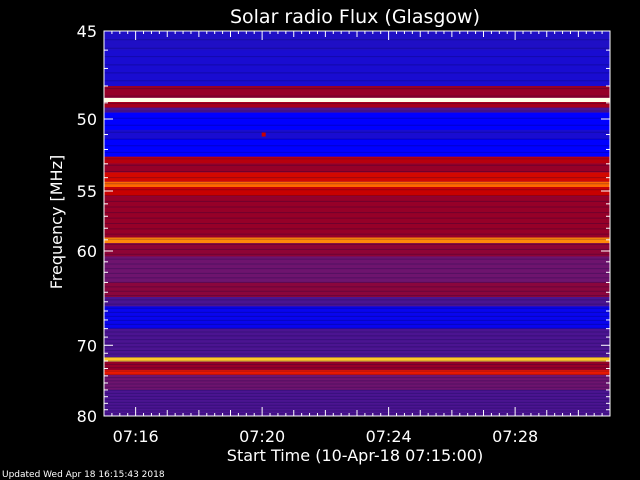  What do you see at coordinates (136, 436) in the screenshot?
I see `x-tick-label: 07:16` at bounding box center [136, 436].